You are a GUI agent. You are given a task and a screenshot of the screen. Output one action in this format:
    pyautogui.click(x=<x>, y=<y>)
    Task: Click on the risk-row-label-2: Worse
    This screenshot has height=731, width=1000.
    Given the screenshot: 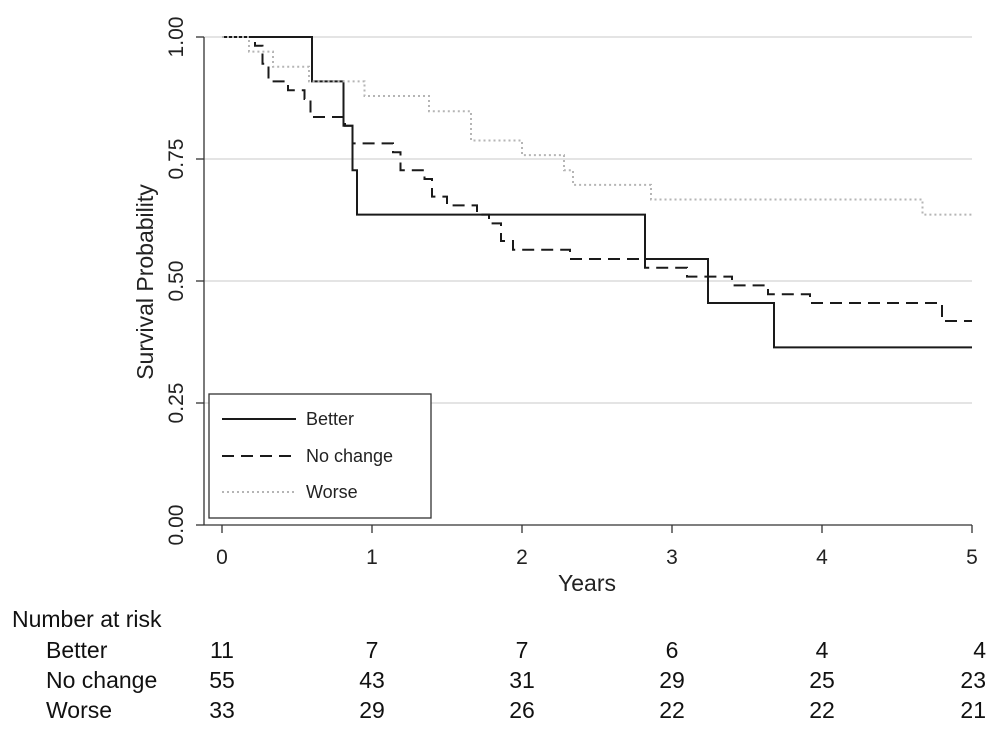 What is the action you would take?
    pyautogui.click(x=79, y=710)
    